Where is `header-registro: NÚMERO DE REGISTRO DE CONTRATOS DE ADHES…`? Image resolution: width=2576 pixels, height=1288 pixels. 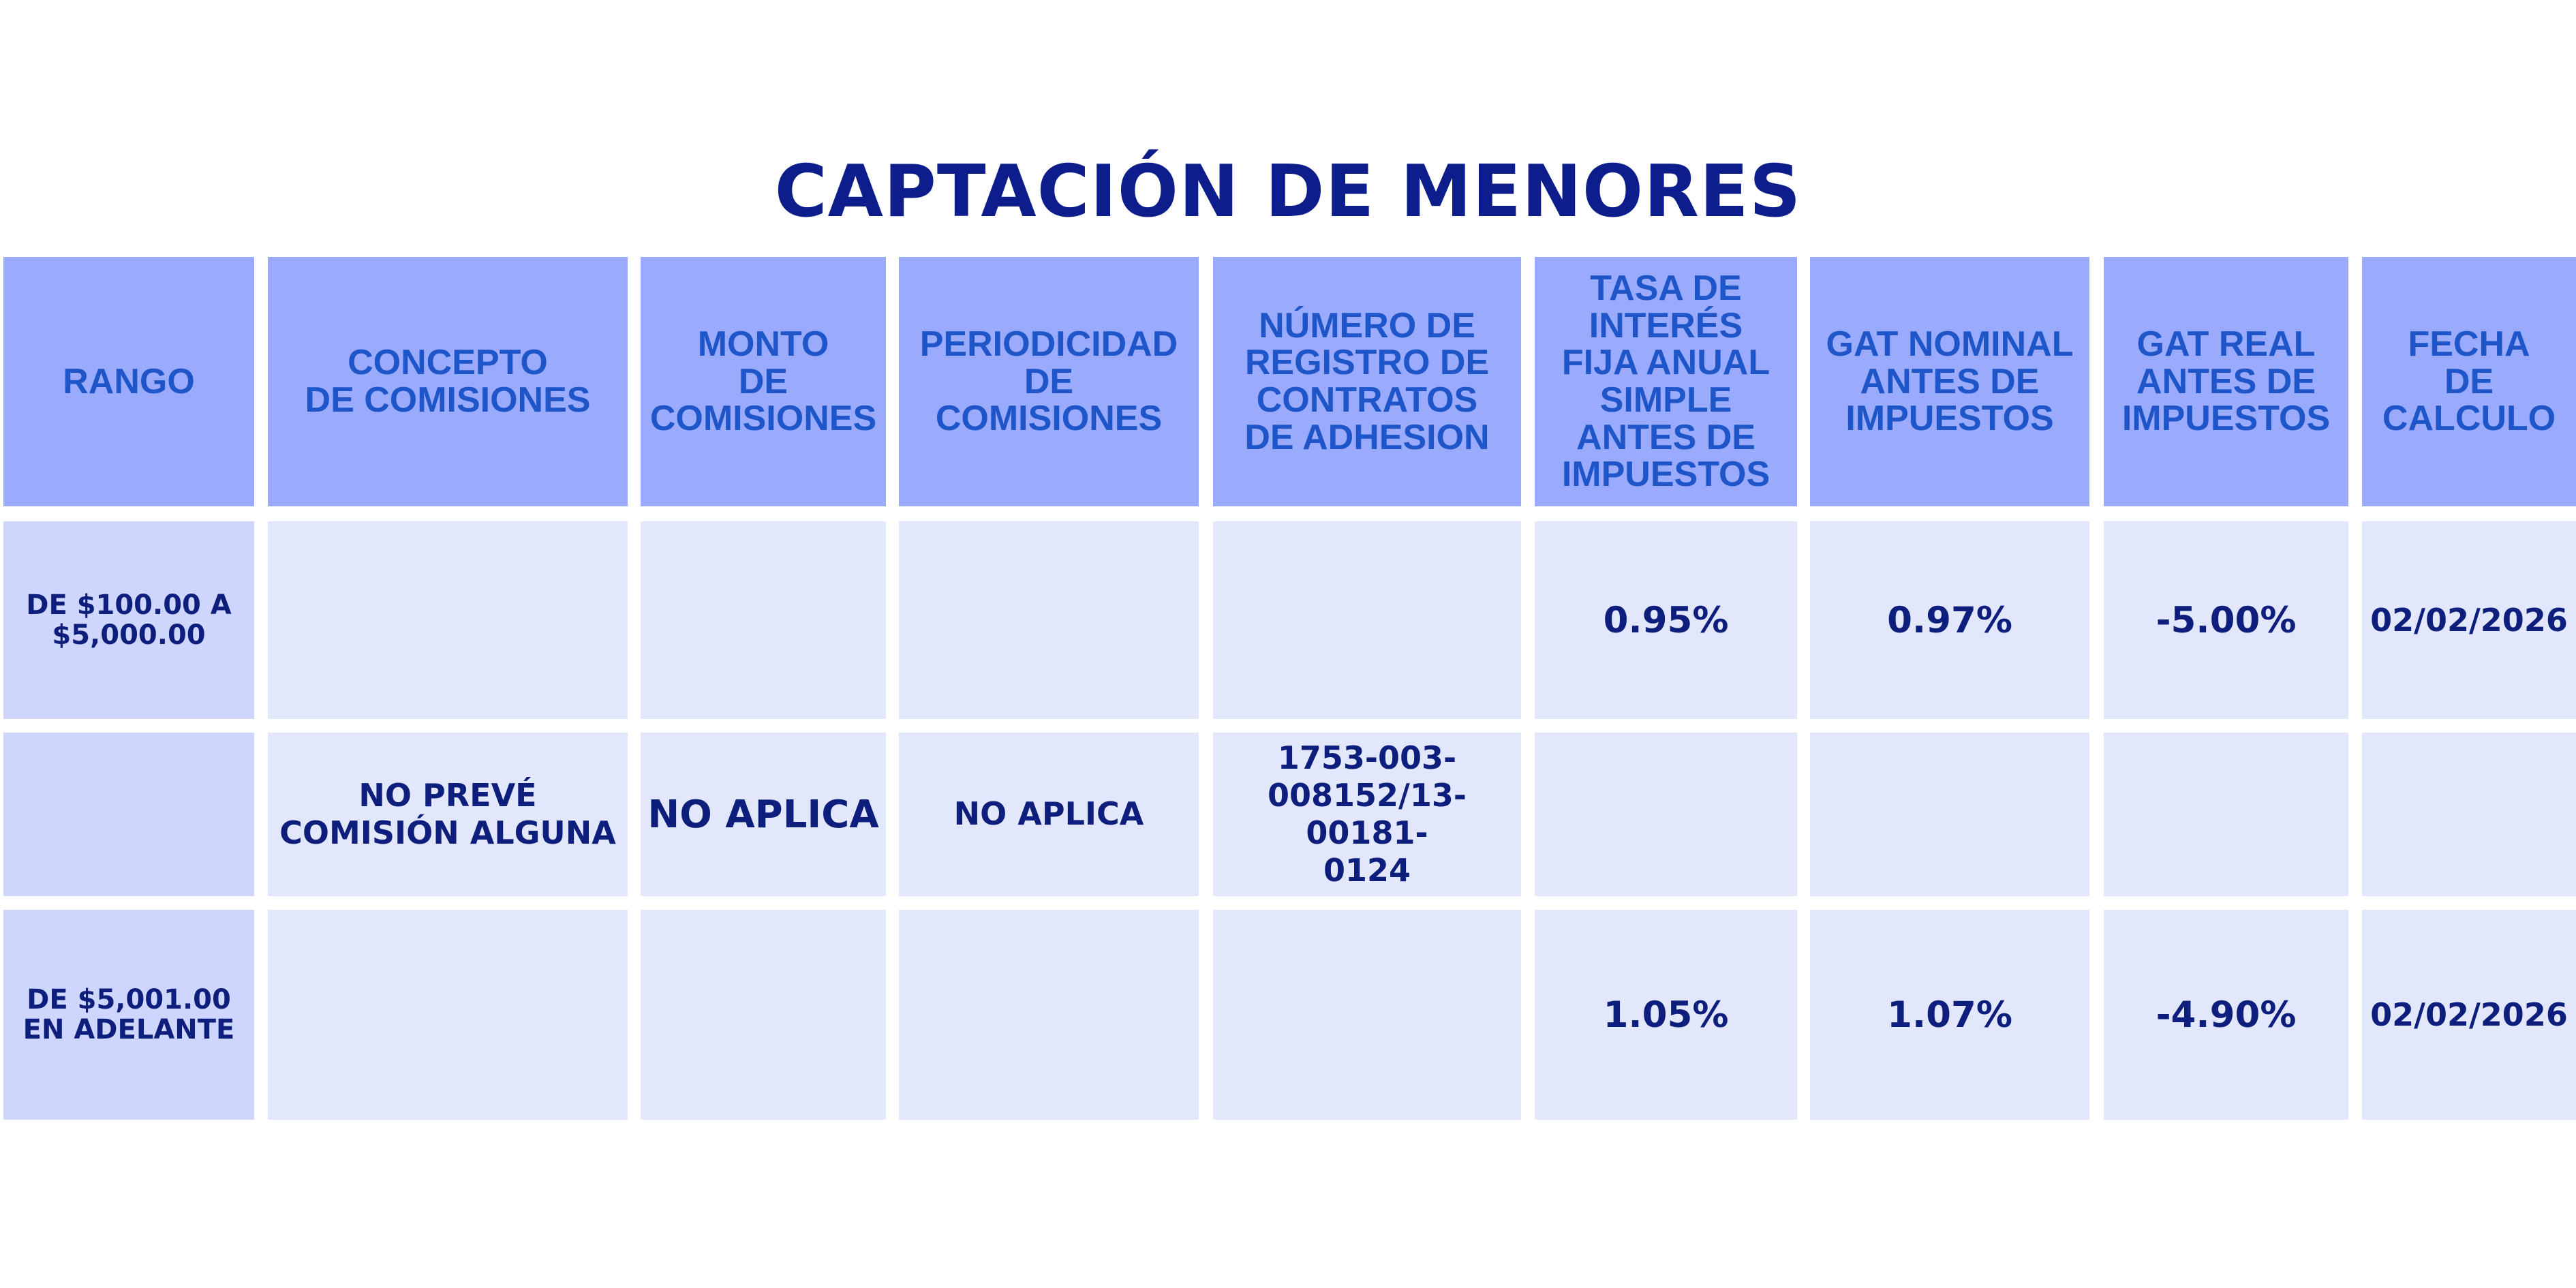 header-registro: NÚMERO DE REGISTRO DE CONTRATOS DE ADHES… is located at coordinates (1367, 381).